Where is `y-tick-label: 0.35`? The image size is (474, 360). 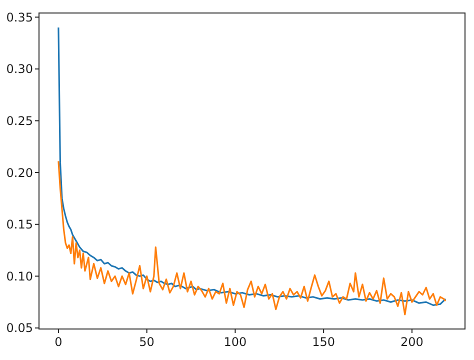
y-tick-label: 0.35 is located at coordinates (19, 17).